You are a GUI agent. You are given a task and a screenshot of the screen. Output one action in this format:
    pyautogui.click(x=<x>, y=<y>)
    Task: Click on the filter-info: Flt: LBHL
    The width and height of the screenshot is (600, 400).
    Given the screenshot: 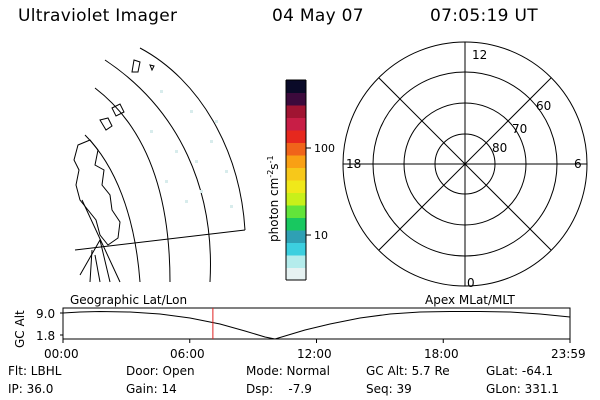 What is the action you would take?
    pyautogui.click(x=35, y=371)
    